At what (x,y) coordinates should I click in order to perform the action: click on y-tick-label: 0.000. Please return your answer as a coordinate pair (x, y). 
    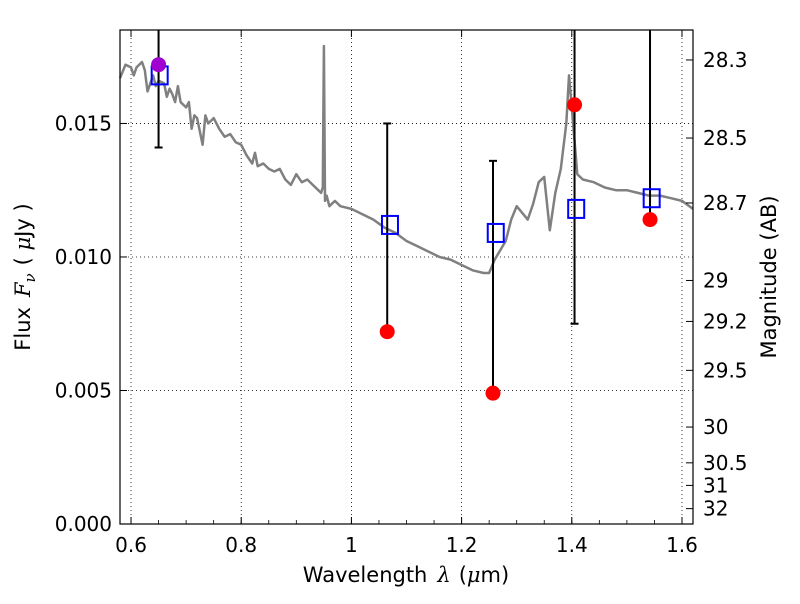
    Looking at the image, I should click on (83, 524).